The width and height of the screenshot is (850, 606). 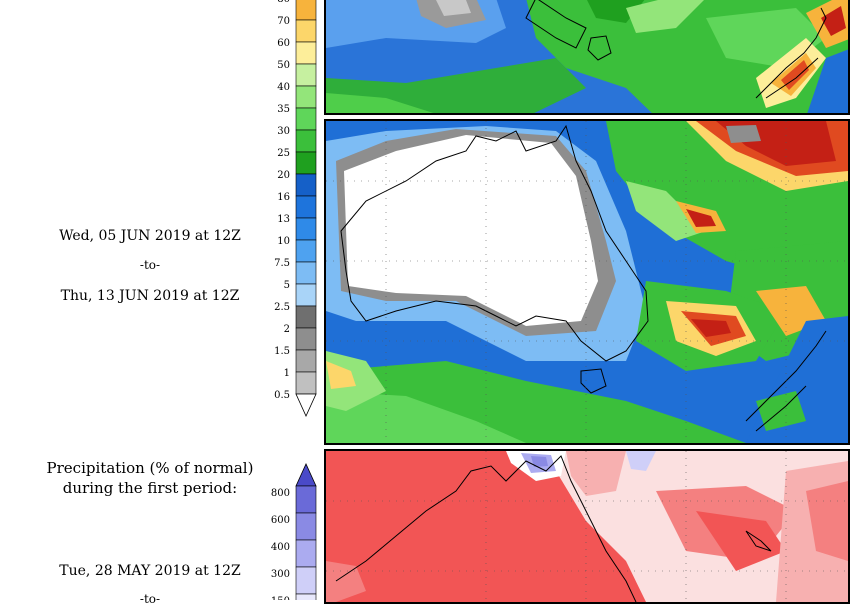 What do you see at coordinates (283, 87) in the screenshot?
I see `precip-scale-tick: 40` at bounding box center [283, 87].